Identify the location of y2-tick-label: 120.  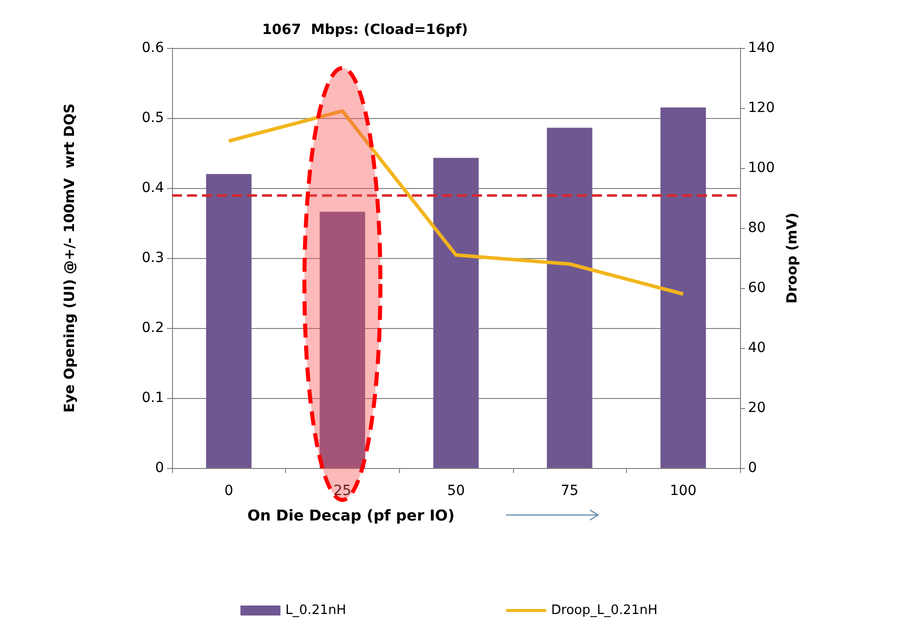
(761, 108).